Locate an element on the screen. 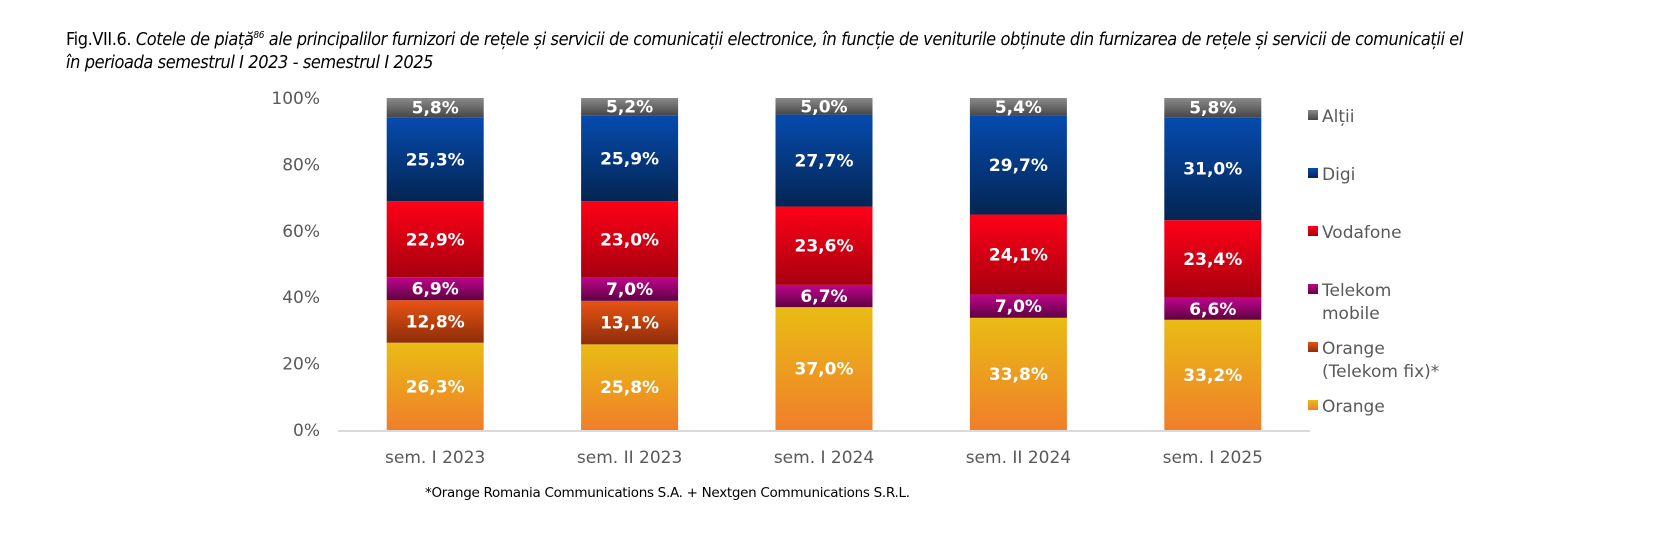 The width and height of the screenshot is (1656, 538). x-tick-label: sem. I 2023 is located at coordinates (435, 458).